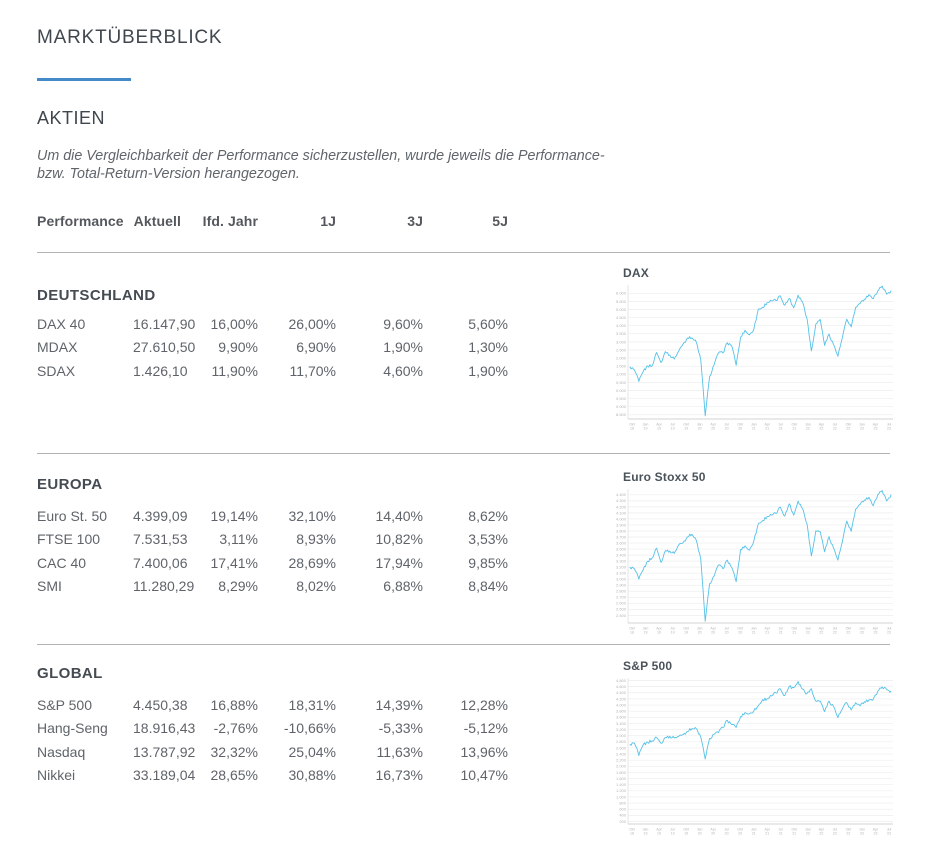  I want to click on title-accent-underline, so click(84, 79).